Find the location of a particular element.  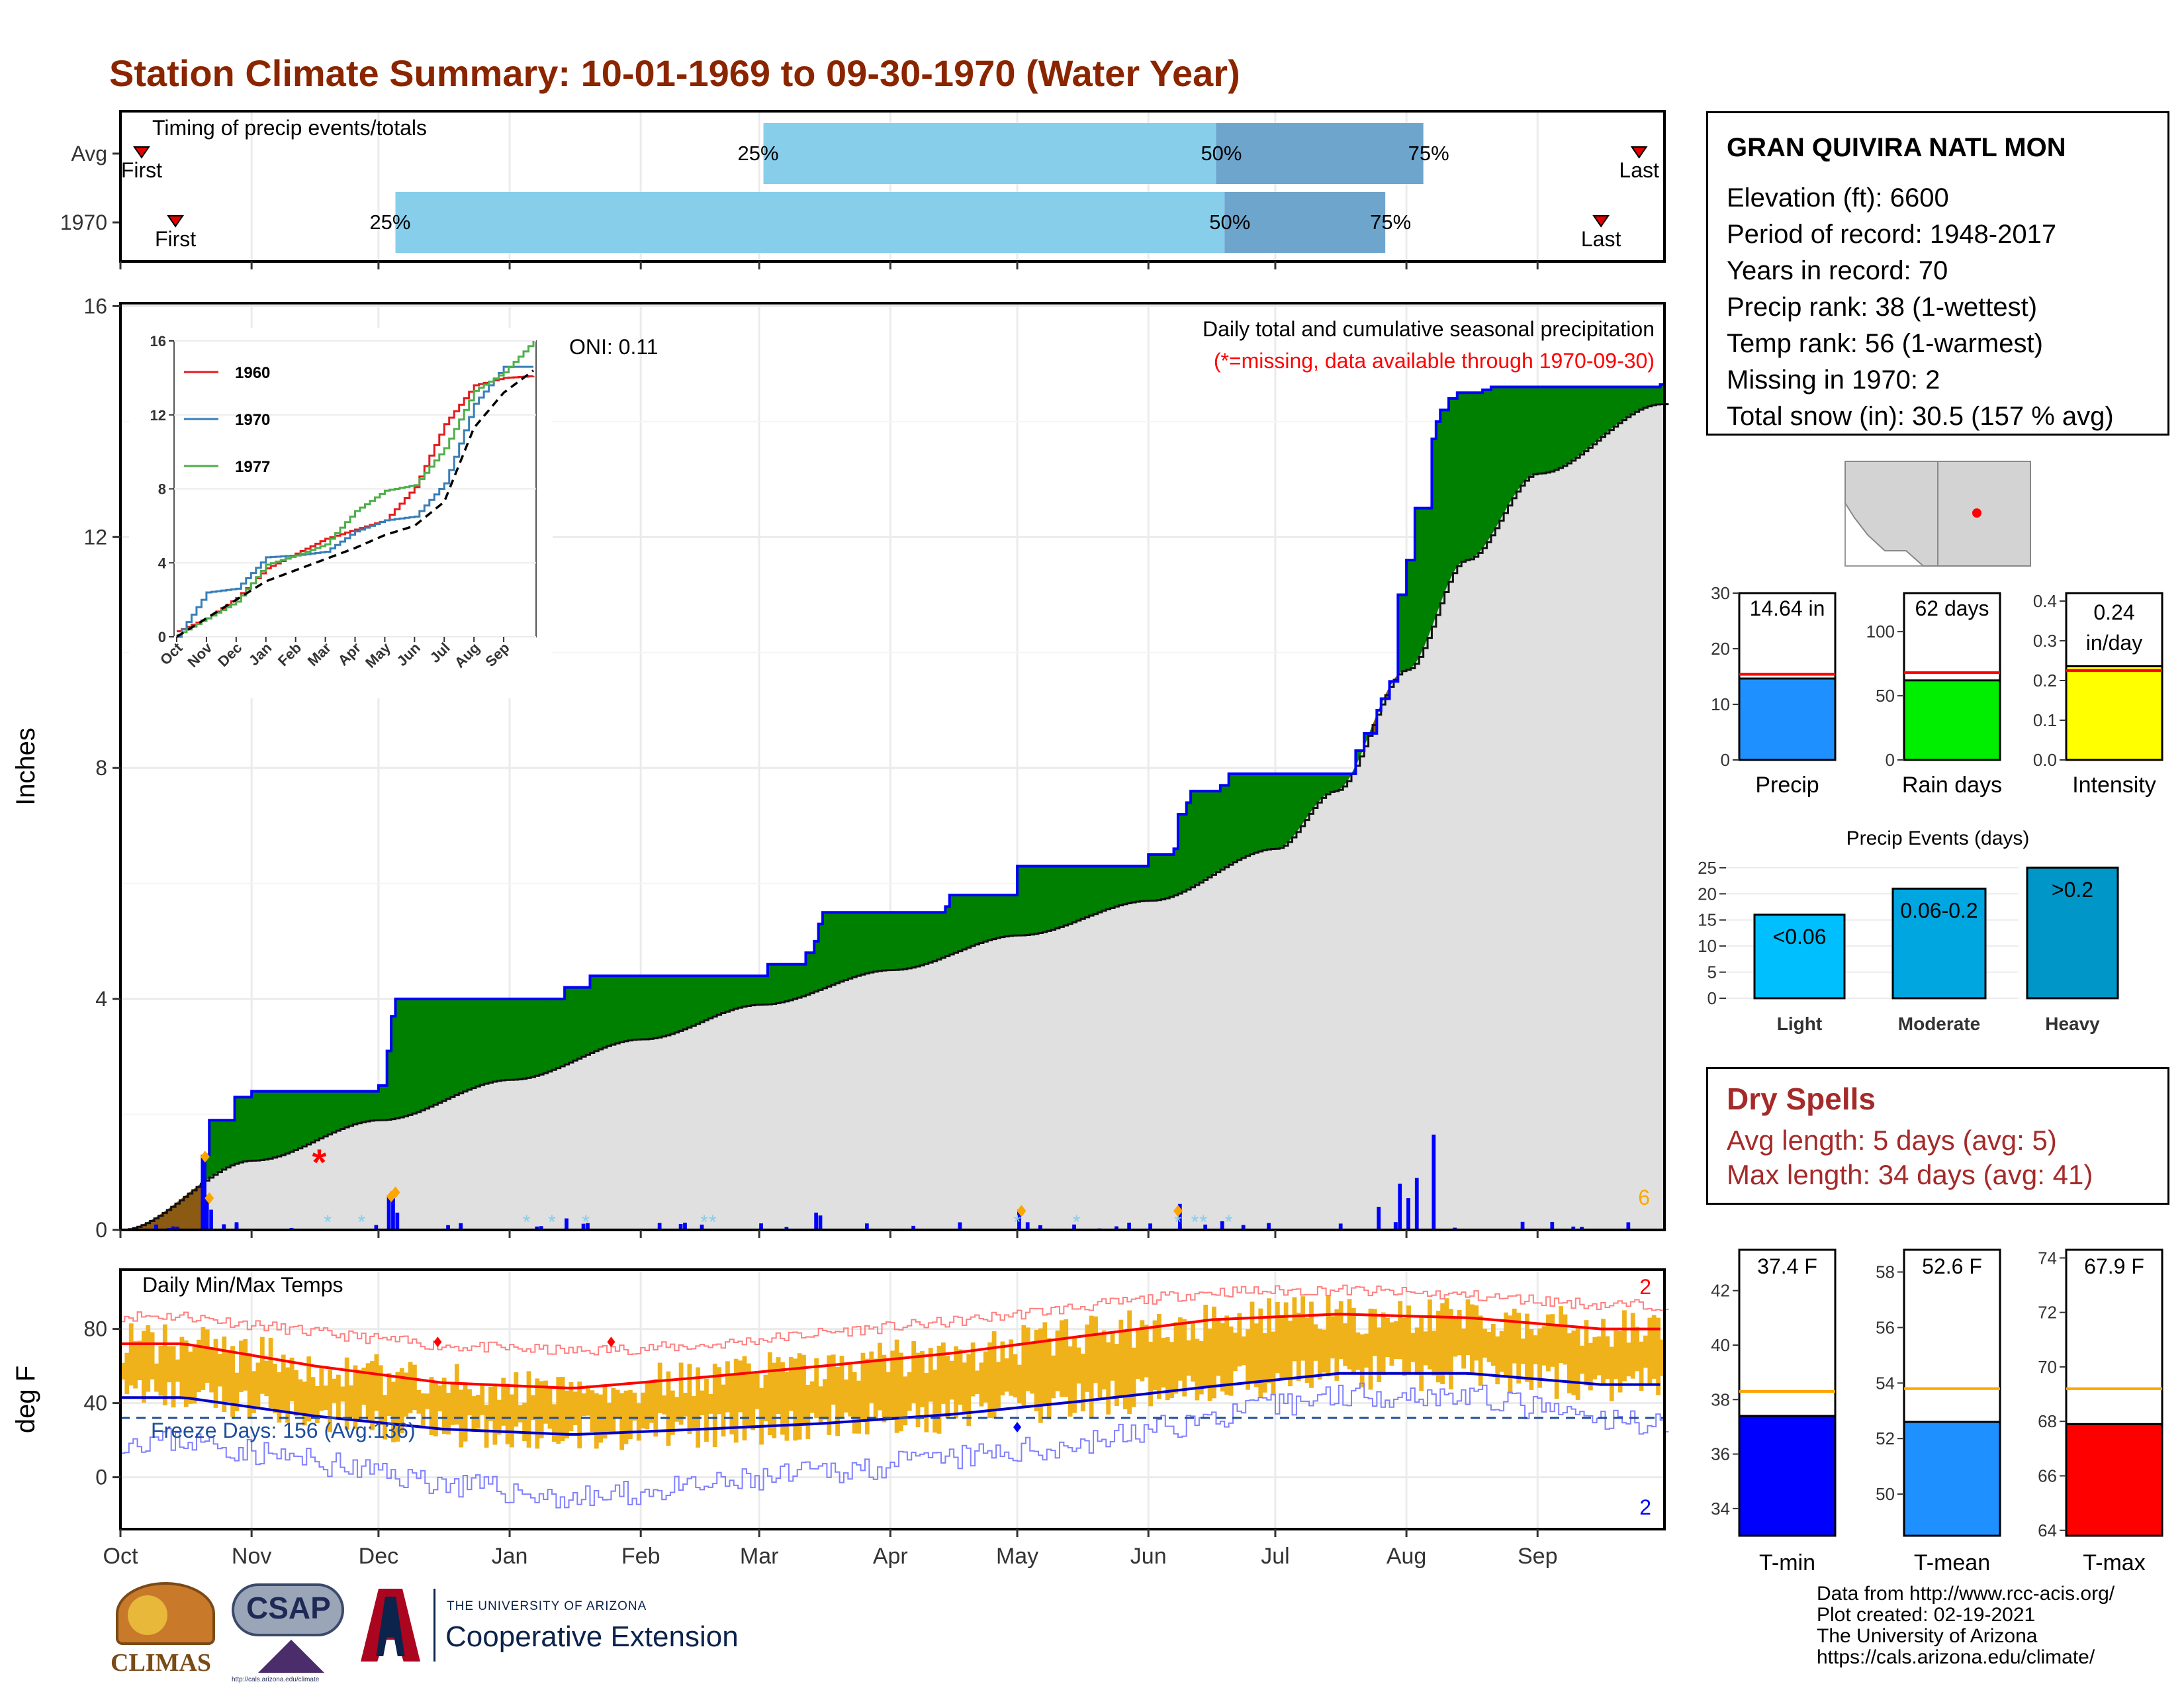

record-marker is located at coordinates (1021, 1211).